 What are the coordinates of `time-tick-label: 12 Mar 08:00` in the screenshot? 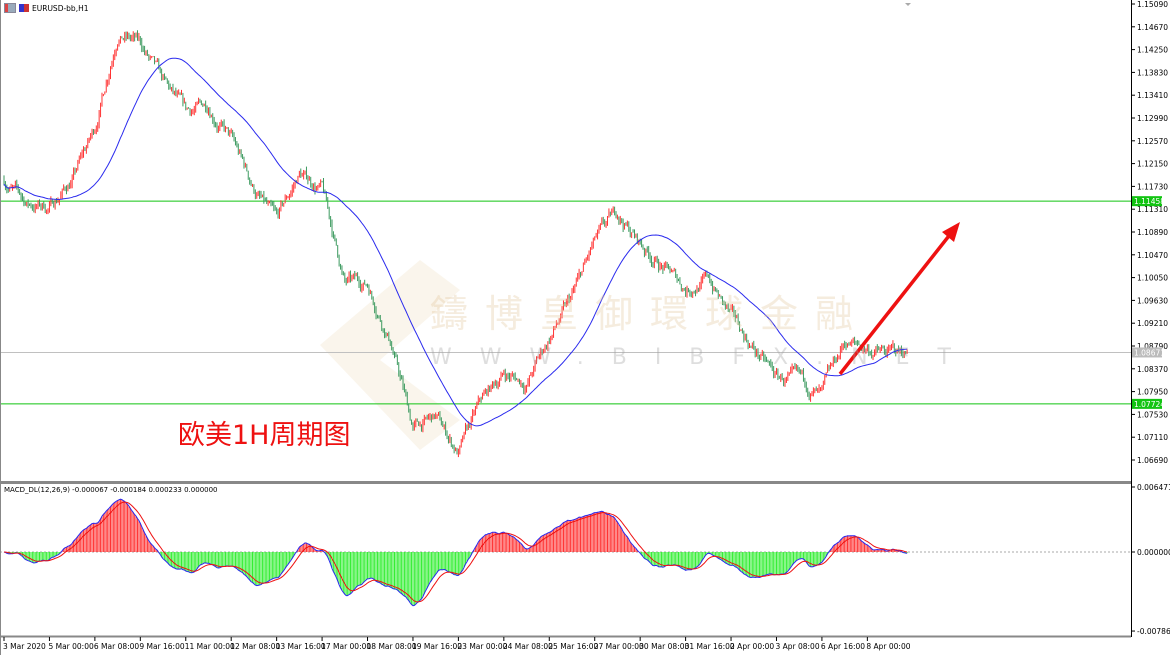 It's located at (255, 646).